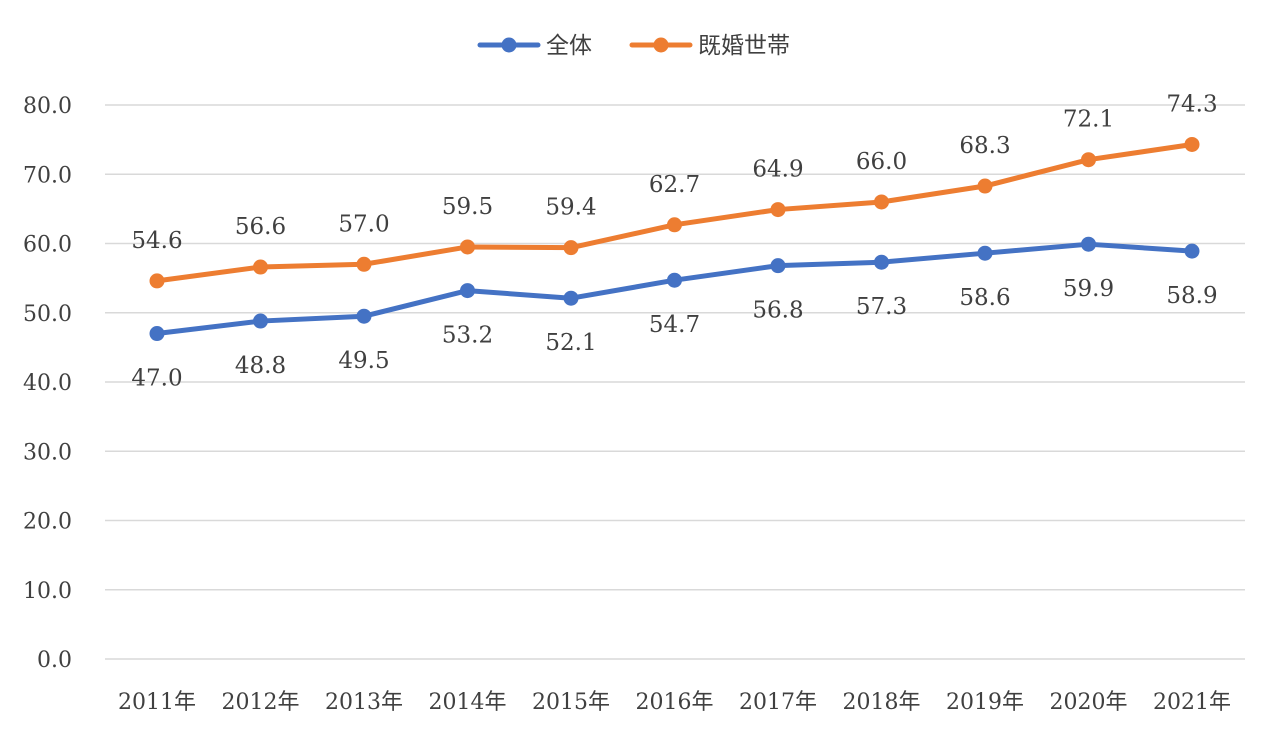 This screenshot has height=748, width=1280. What do you see at coordinates (260, 366) in the screenshot?
I see `data-label: 48.8` at bounding box center [260, 366].